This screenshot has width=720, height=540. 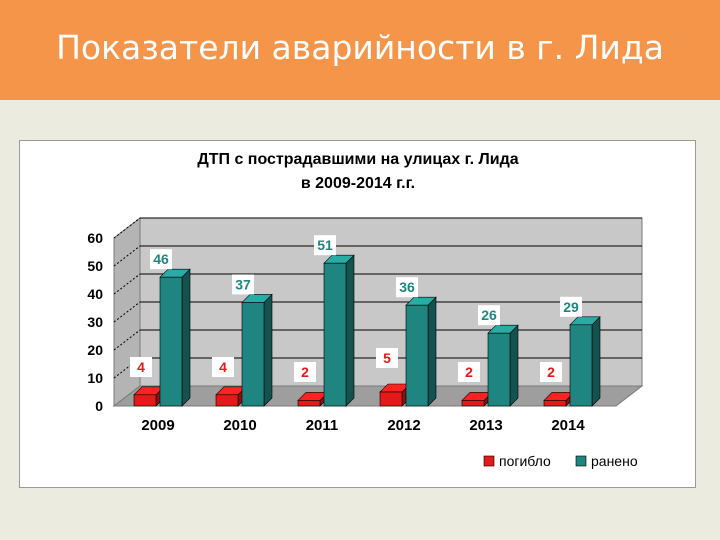 I want to click on data-label: 26, so click(x=489, y=315).